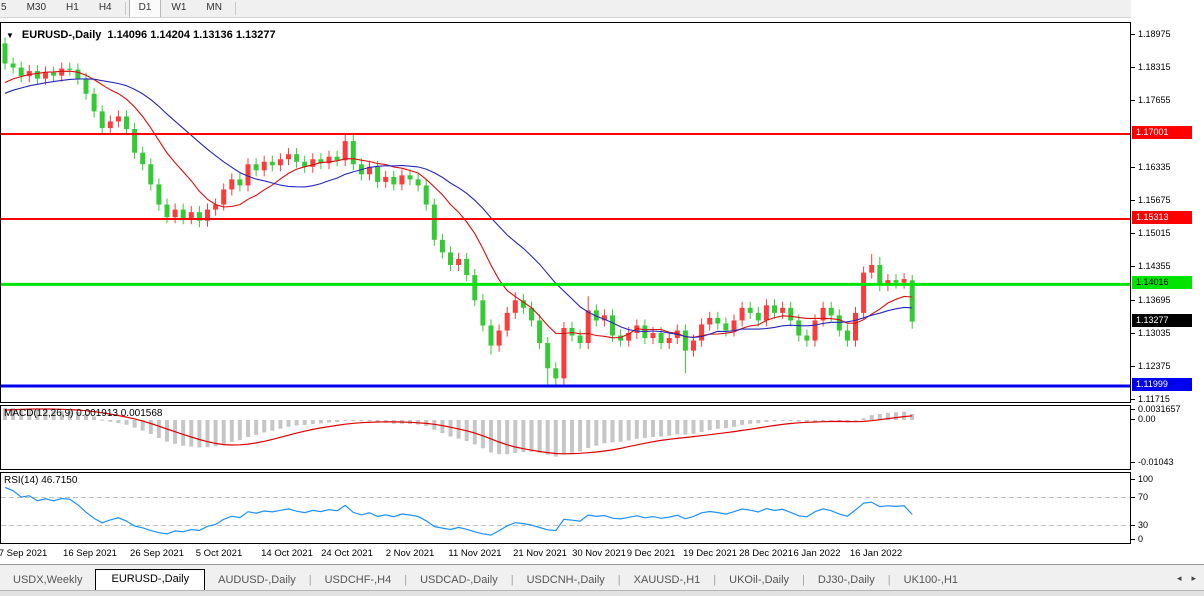 The width and height of the screenshot is (1204, 596). I want to click on date-tick-label: 9 Dec 2021, so click(651, 553).